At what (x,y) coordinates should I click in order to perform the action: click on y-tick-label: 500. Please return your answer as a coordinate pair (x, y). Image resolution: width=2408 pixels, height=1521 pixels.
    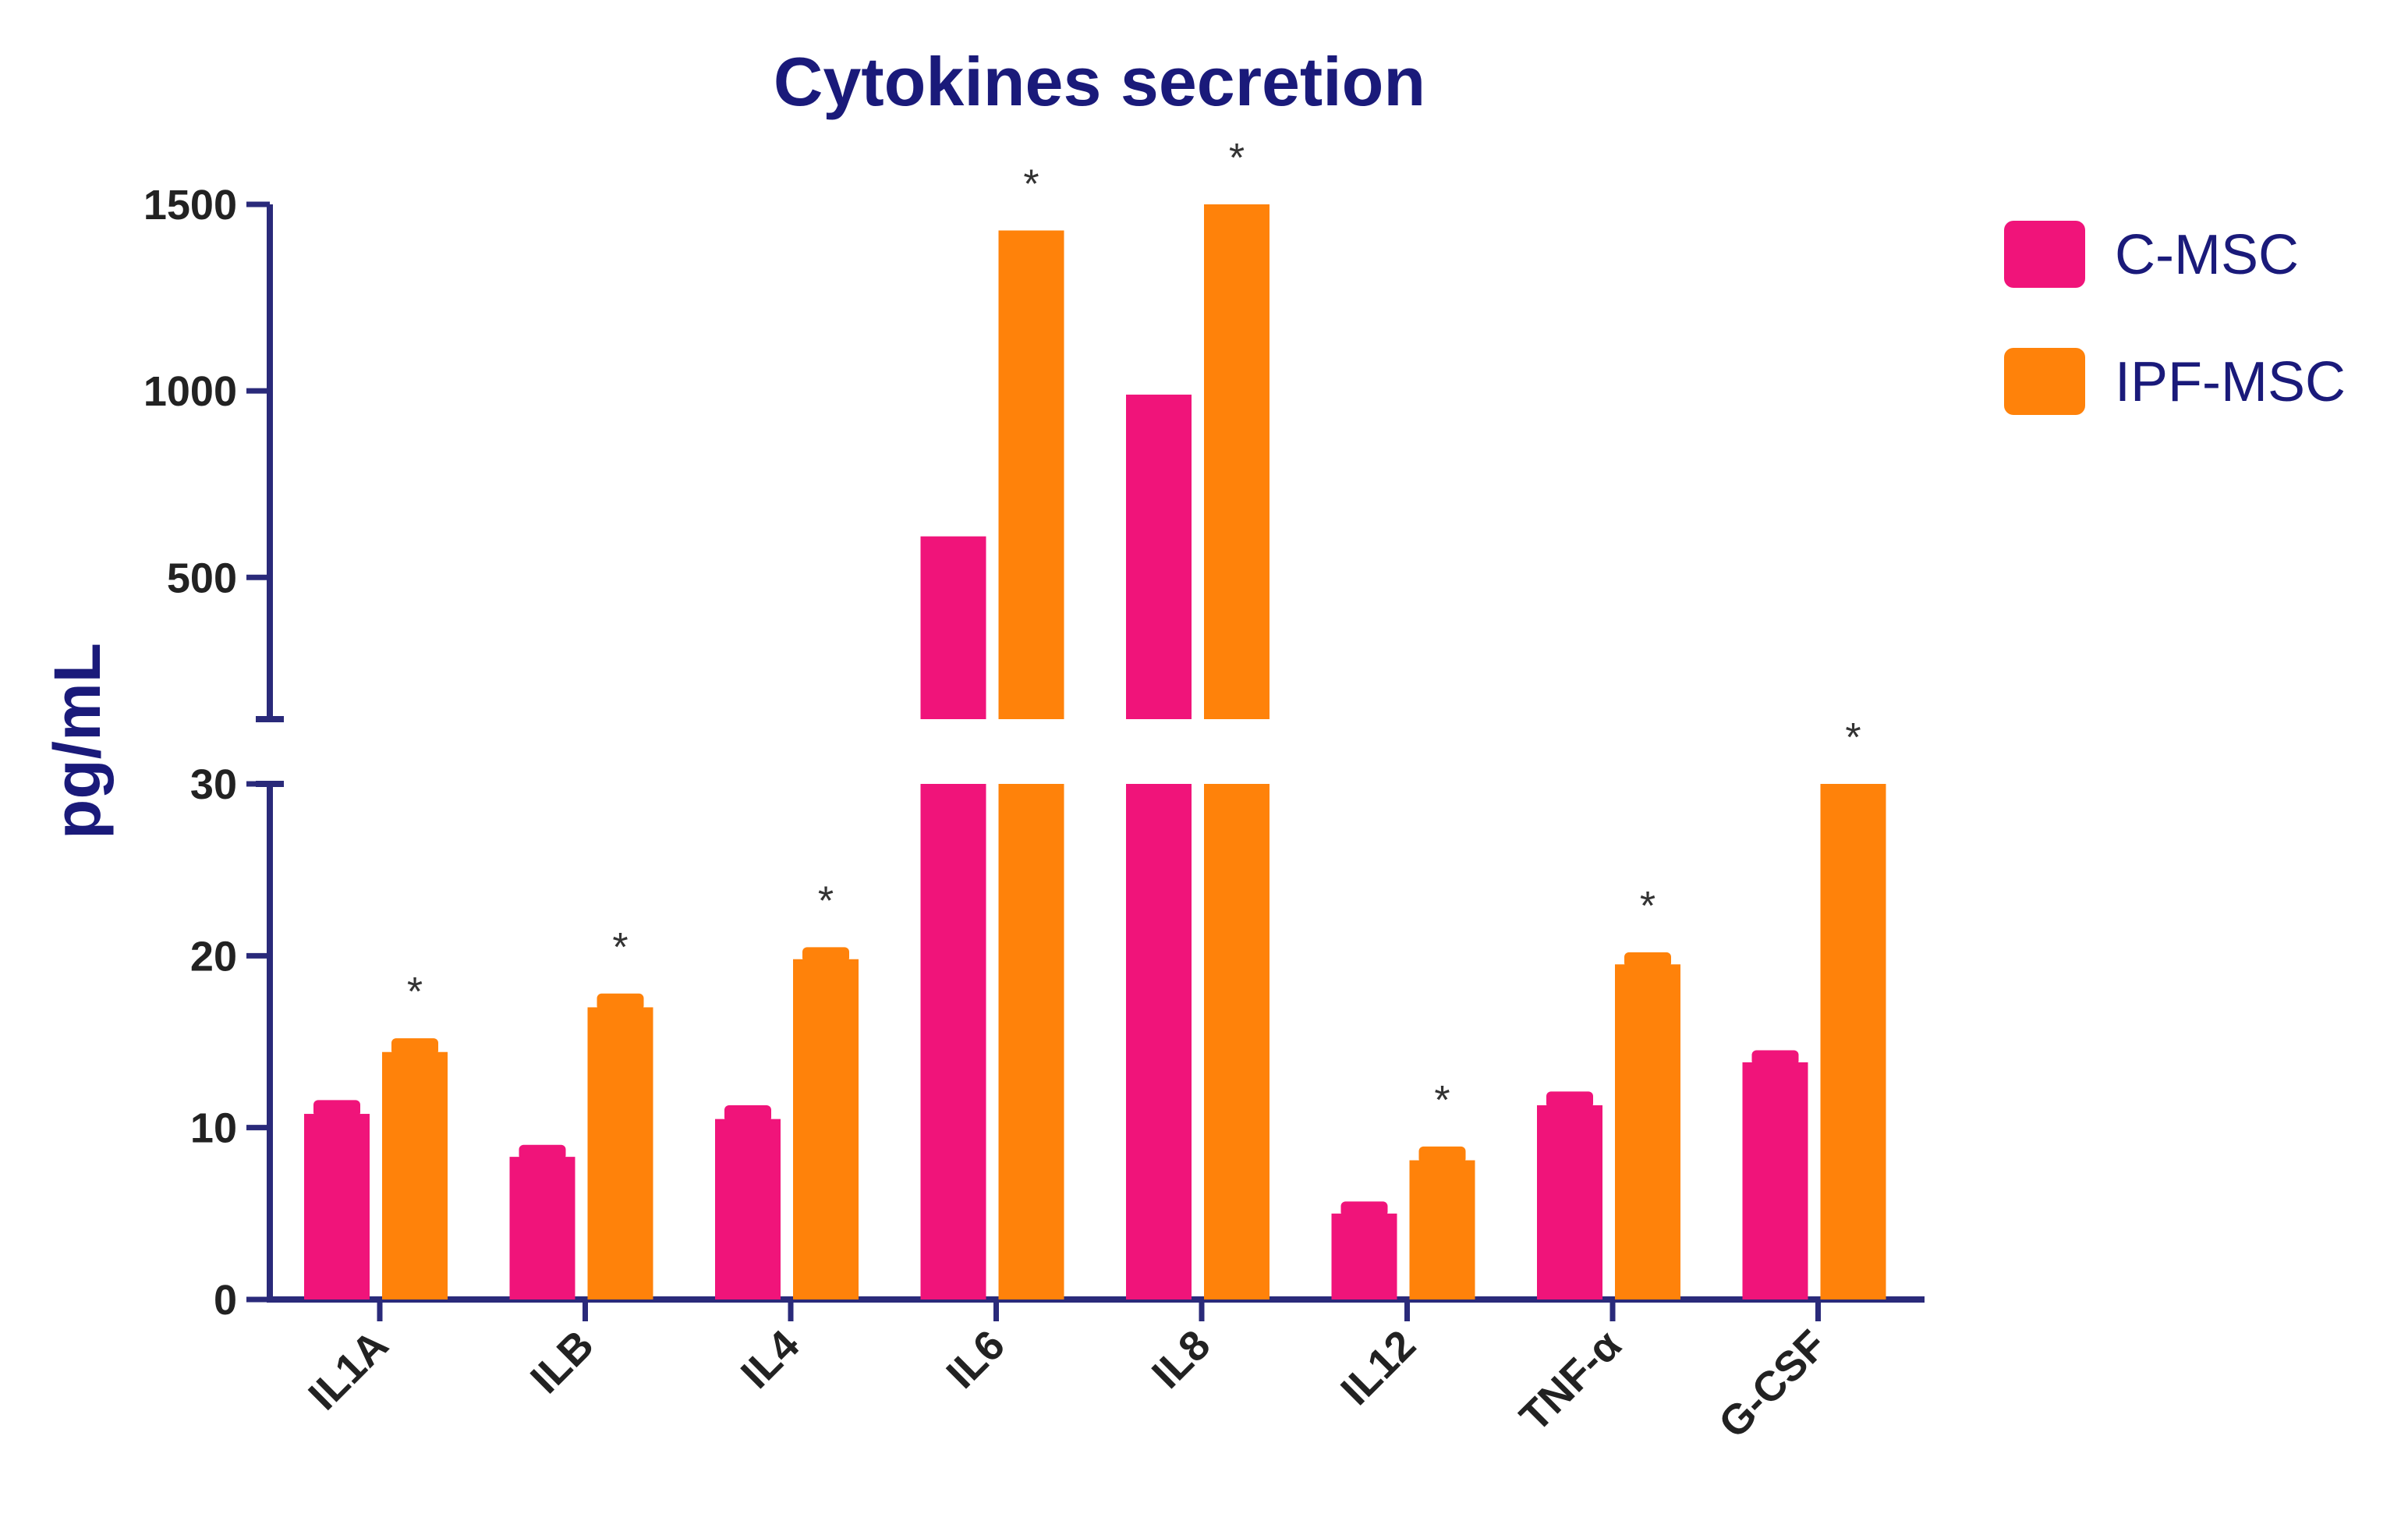
    Looking at the image, I should click on (202, 578).